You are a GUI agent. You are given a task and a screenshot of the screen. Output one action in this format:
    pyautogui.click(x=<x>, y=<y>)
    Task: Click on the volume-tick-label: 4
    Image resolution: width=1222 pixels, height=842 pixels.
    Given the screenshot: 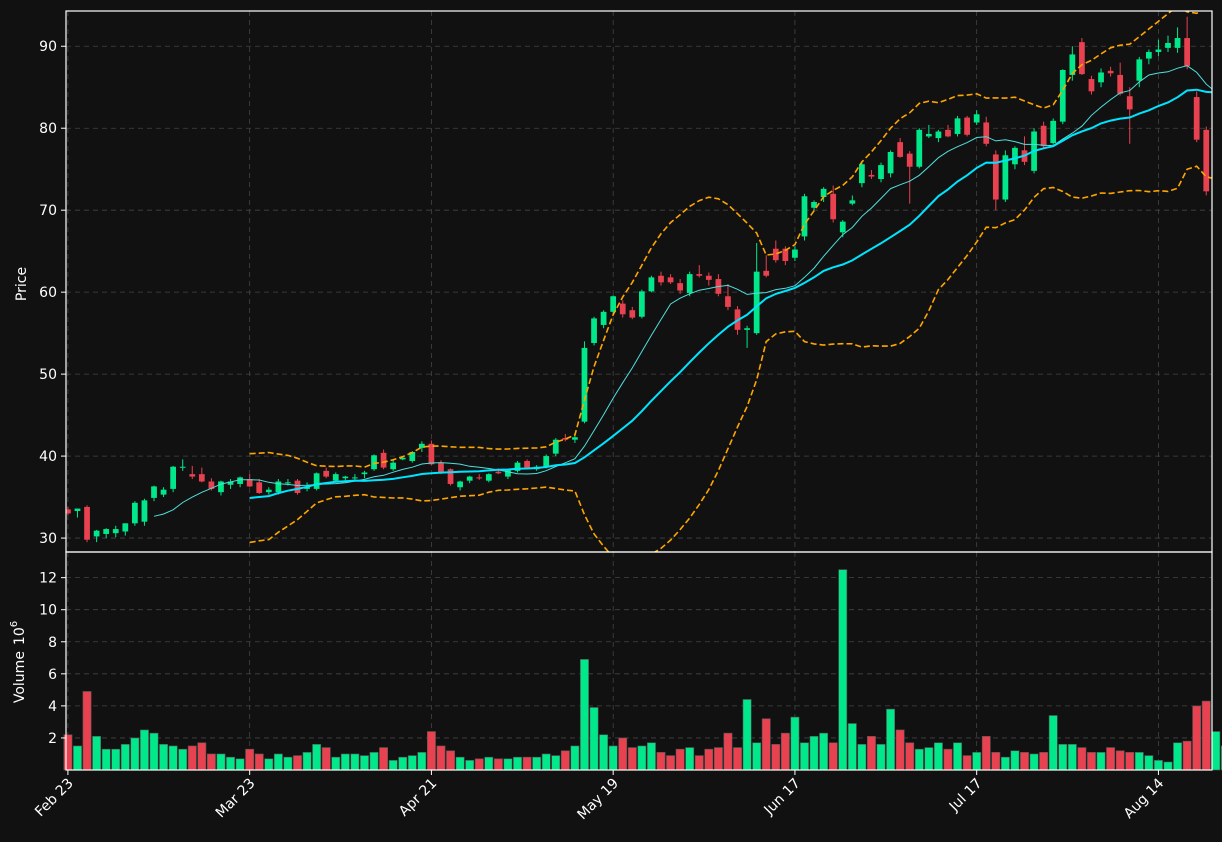 What is the action you would take?
    pyautogui.click(x=52, y=707)
    